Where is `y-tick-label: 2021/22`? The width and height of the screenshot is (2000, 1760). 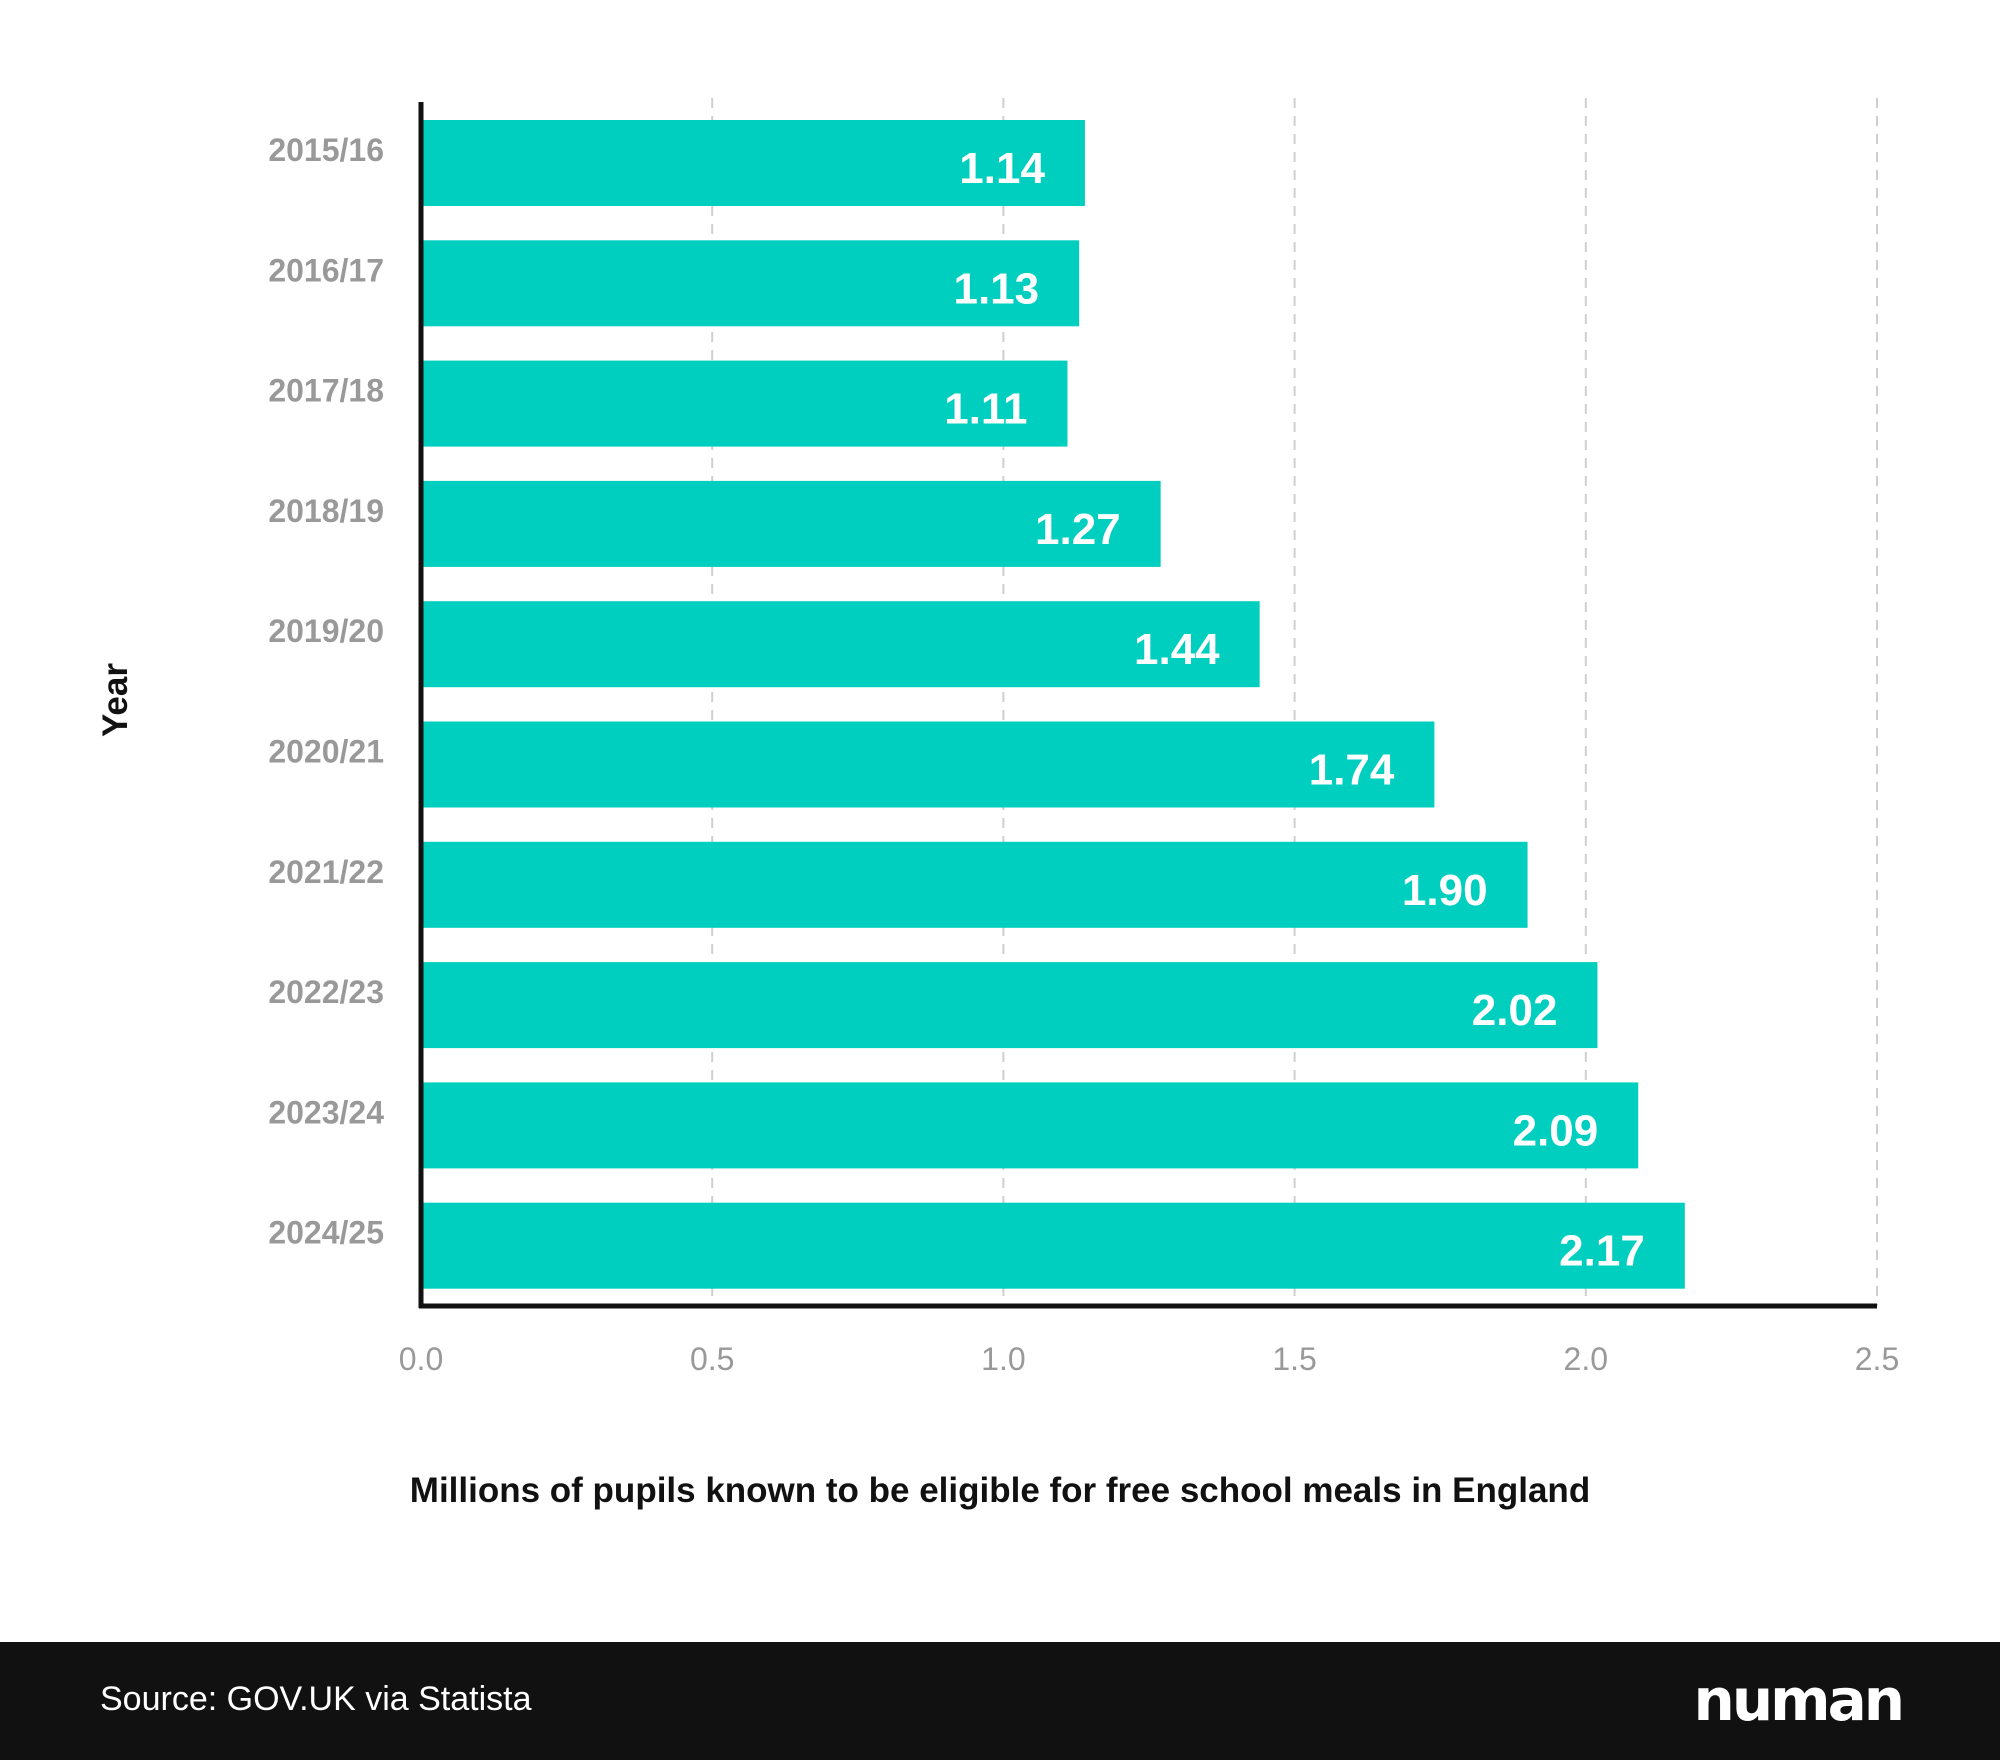
y-tick-label: 2021/22 is located at coordinates (326, 872).